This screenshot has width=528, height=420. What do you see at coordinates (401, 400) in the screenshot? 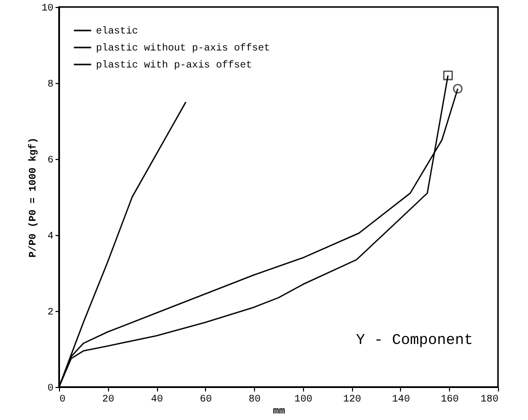
I see `x-tick-label: 140` at bounding box center [401, 400].